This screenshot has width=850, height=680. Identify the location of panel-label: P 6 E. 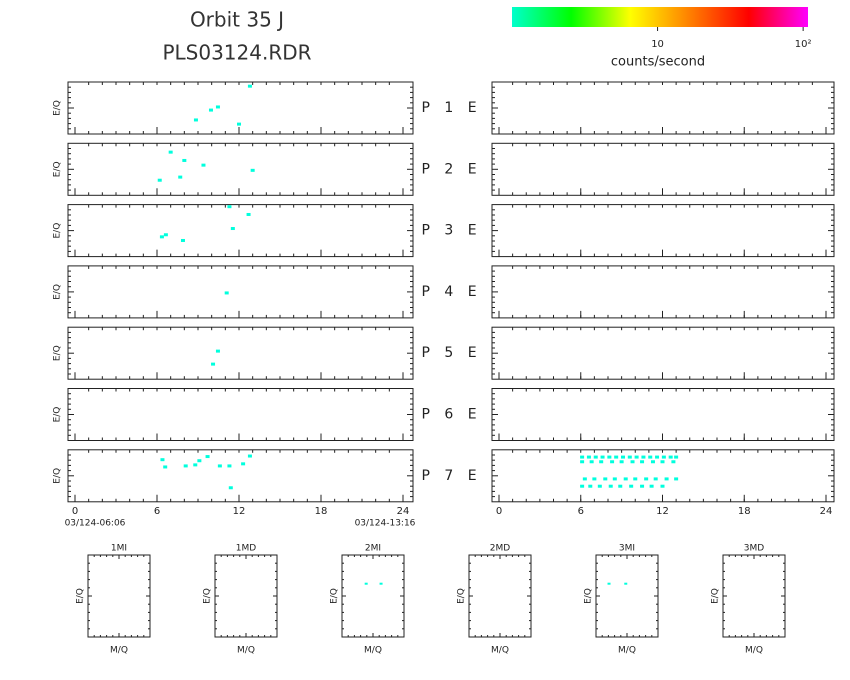
(448, 415).